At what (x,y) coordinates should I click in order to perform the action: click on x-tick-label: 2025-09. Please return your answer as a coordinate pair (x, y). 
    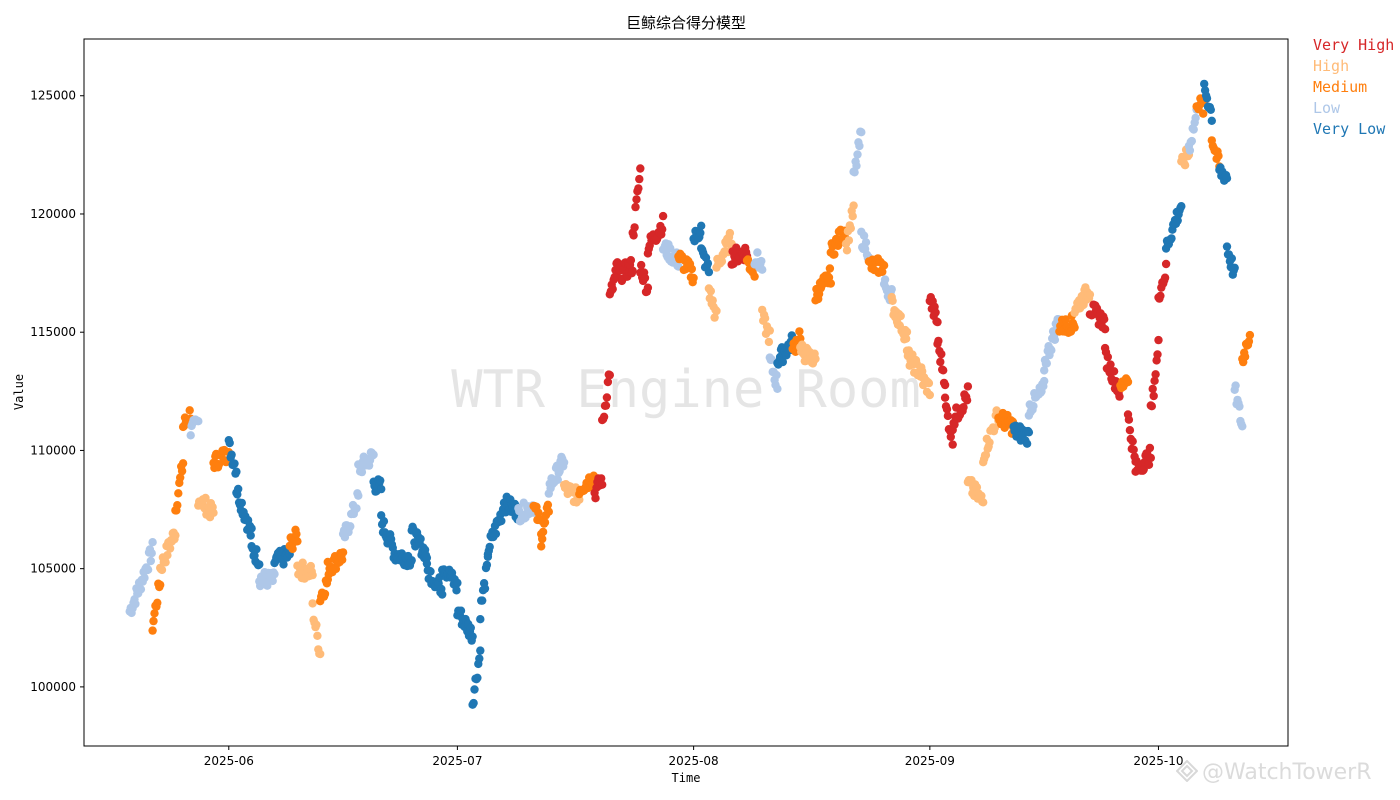
    Looking at the image, I should click on (930, 761).